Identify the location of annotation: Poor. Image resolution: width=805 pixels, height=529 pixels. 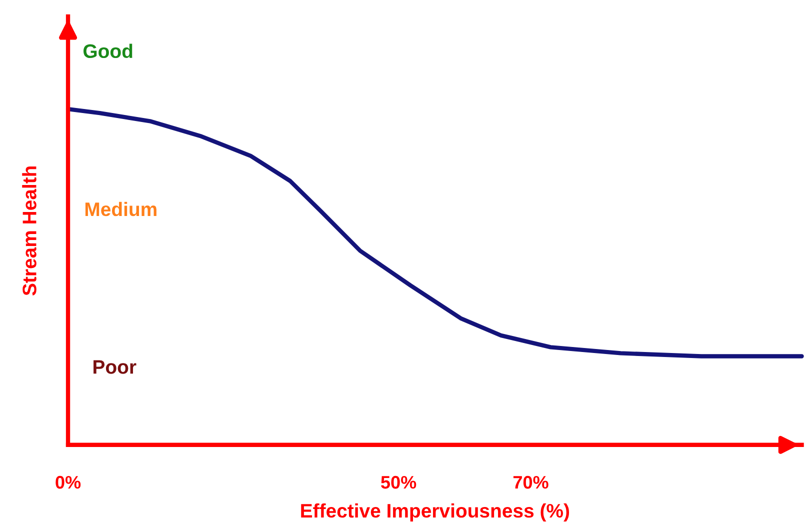
(115, 367).